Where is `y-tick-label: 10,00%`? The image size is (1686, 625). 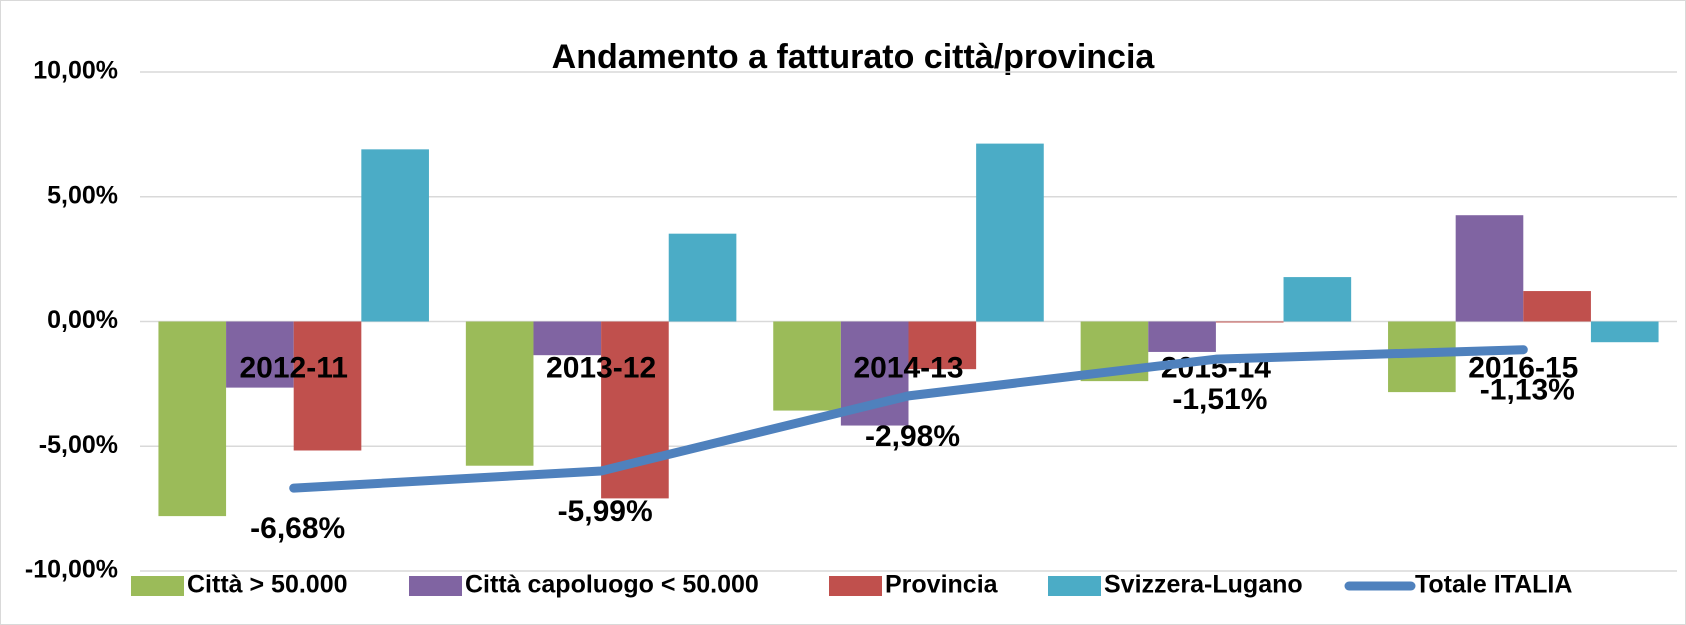
y-tick-label: 10,00% is located at coordinates (75, 71).